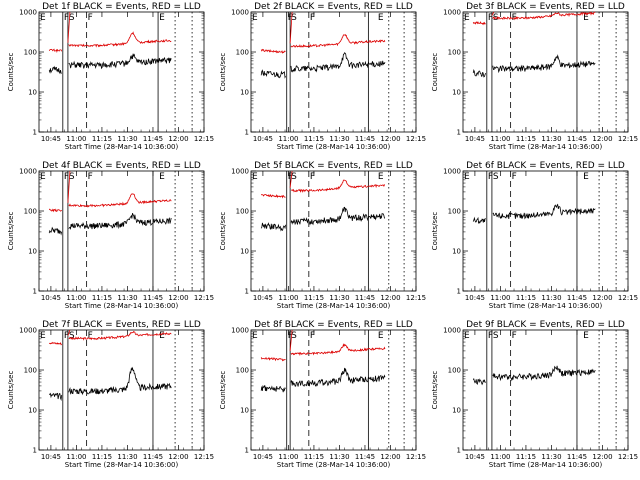 This screenshot has width=640, height=480. Describe the element at coordinates (333, 325) in the screenshot. I see `panel-title: Det 8f BLACK = Events, RED = LLD` at that location.